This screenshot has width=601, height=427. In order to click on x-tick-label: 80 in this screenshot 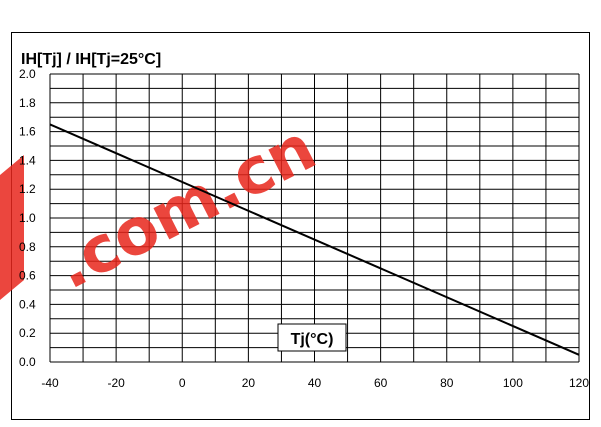, I will do `click(447, 383)`.